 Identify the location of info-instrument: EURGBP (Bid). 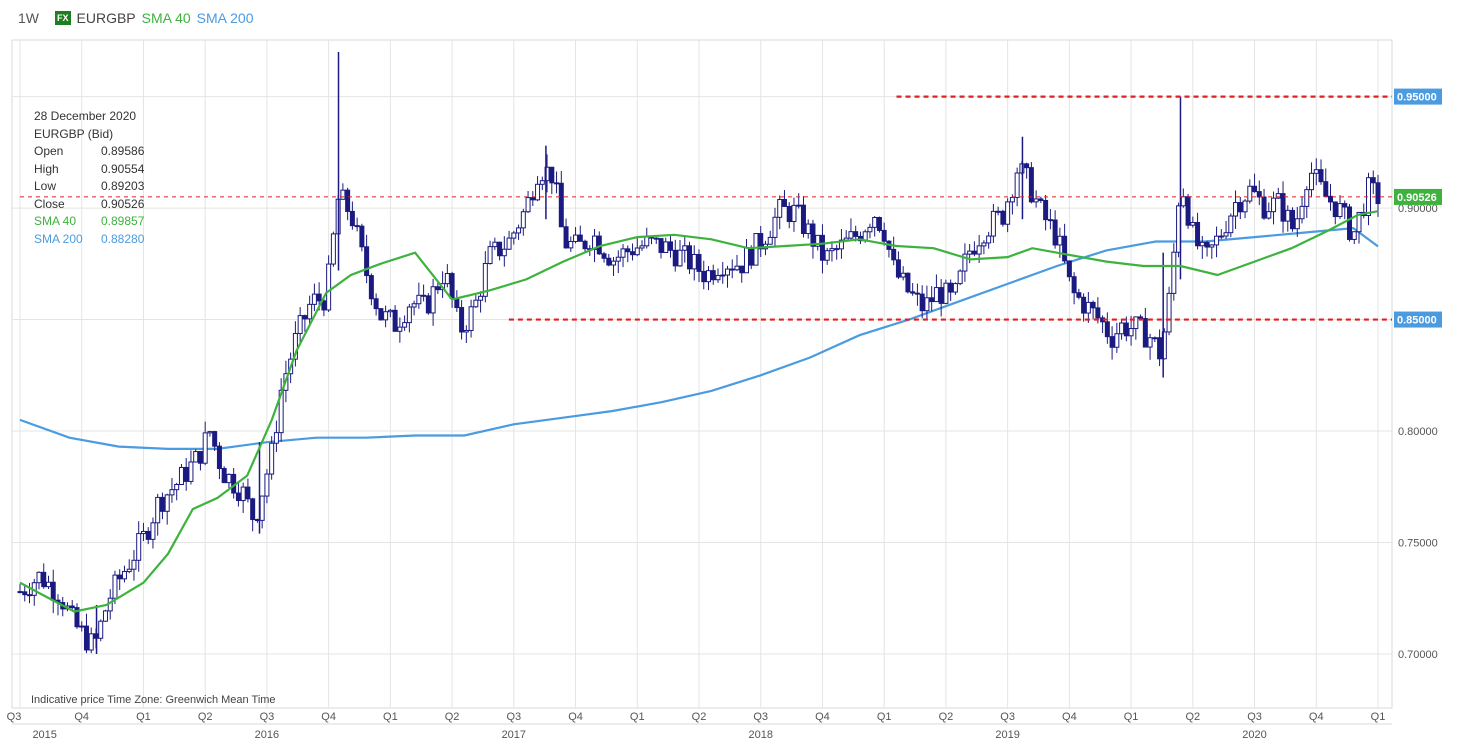
(74, 133).